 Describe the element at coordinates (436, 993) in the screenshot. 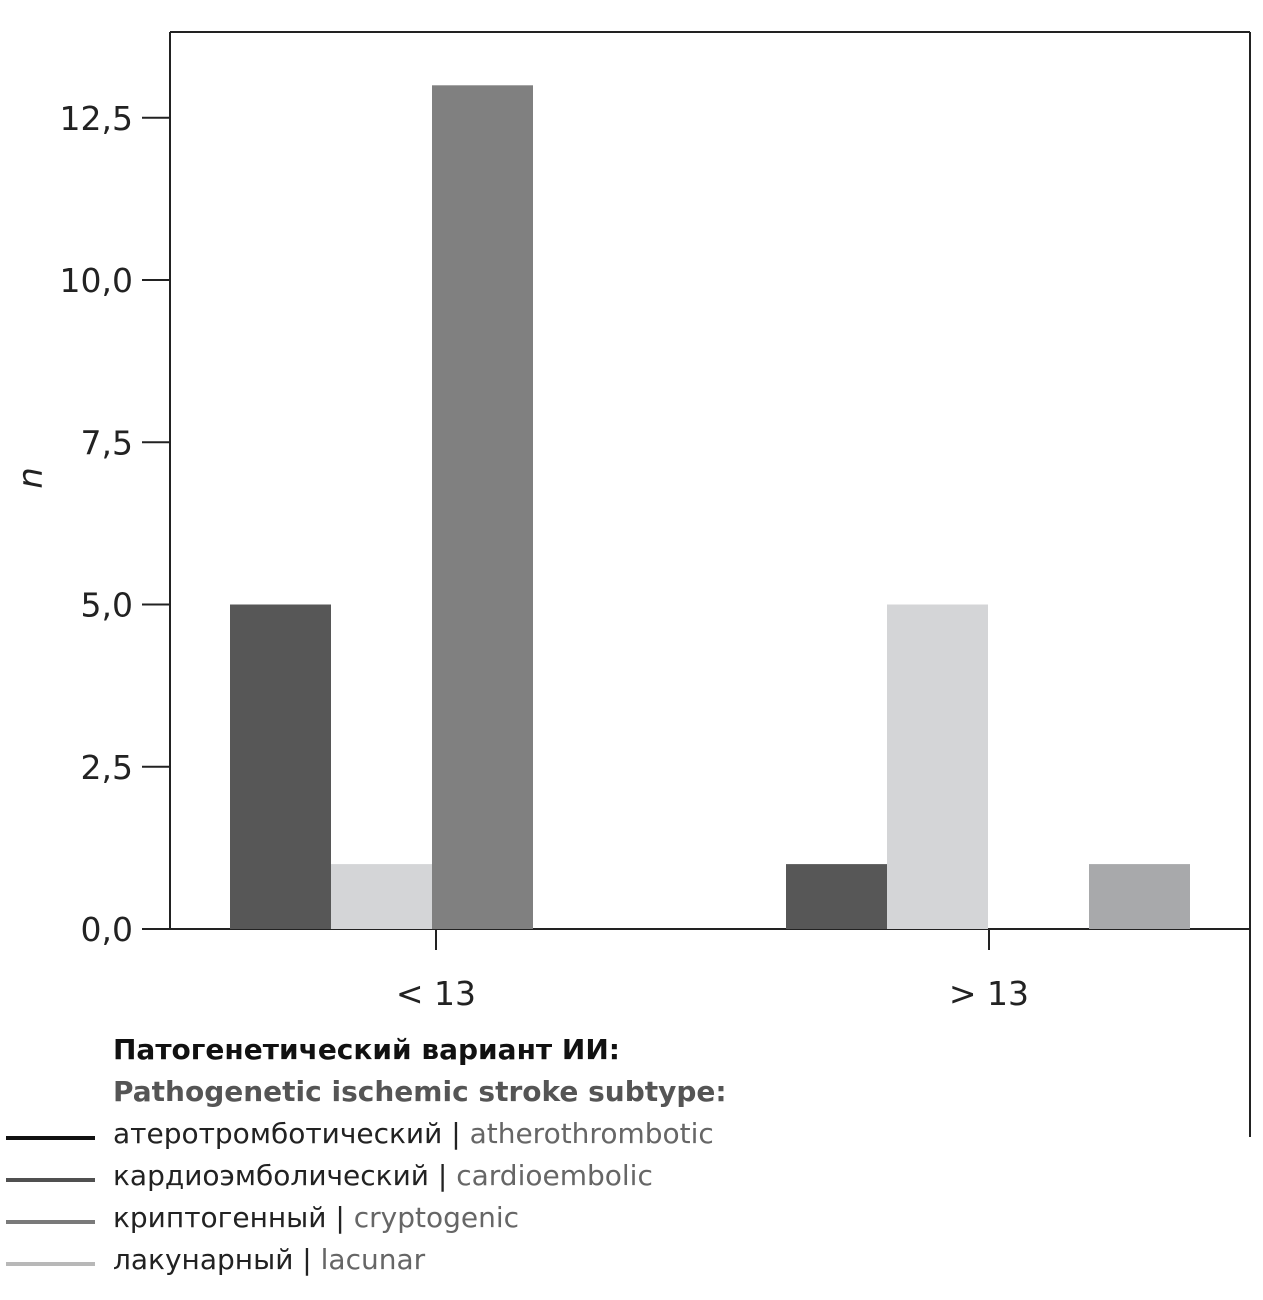

I see `x-tick-label: < 13` at that location.